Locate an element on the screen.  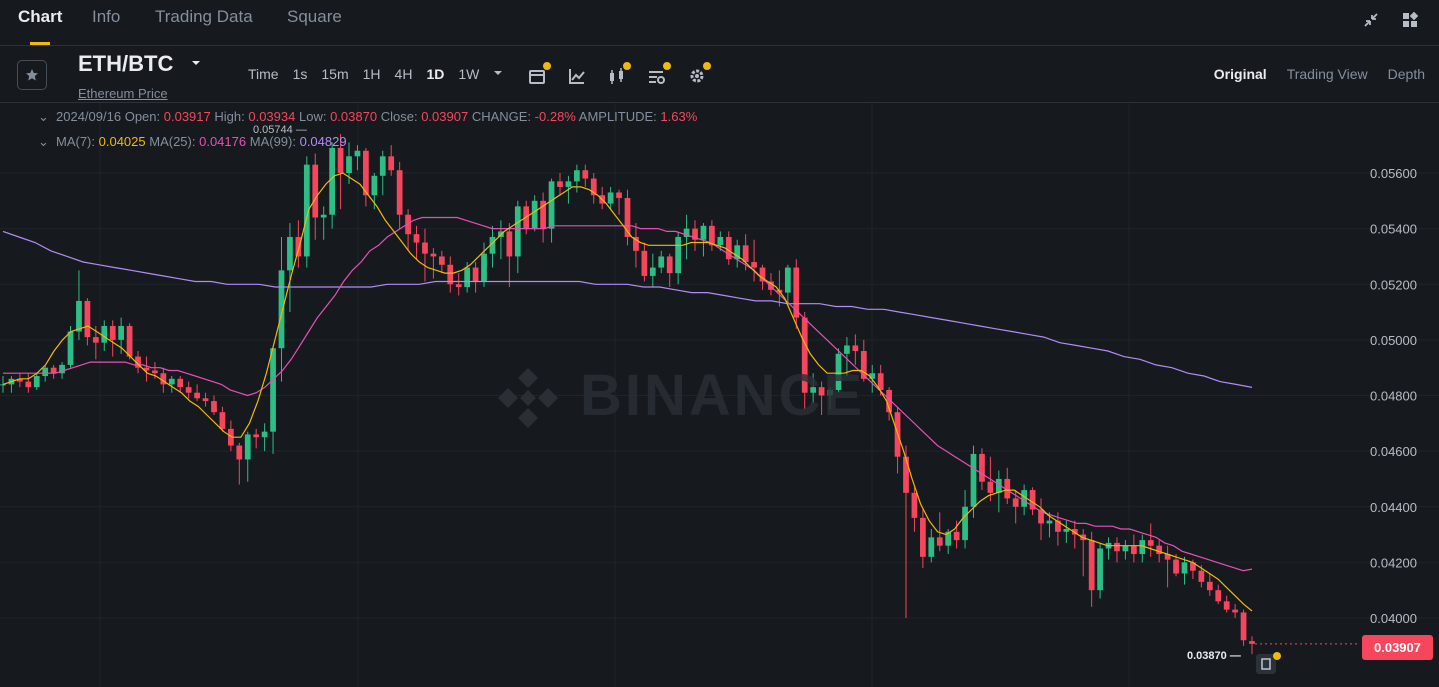
settings-tool is located at coordinates (698, 74).